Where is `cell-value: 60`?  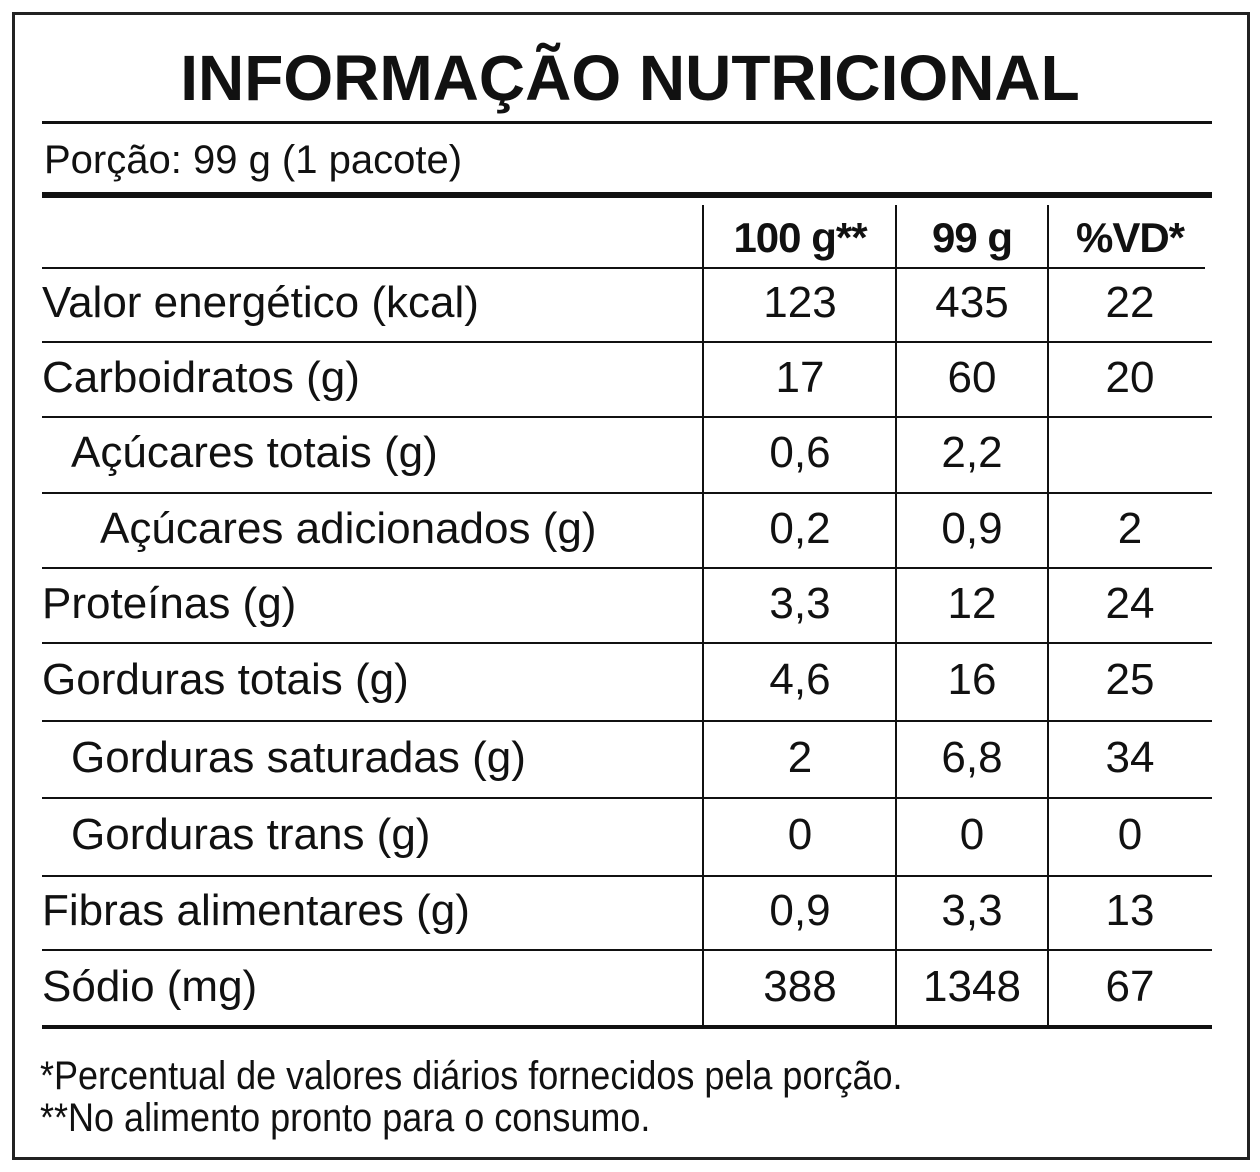 cell-value: 60 is located at coordinates (972, 377).